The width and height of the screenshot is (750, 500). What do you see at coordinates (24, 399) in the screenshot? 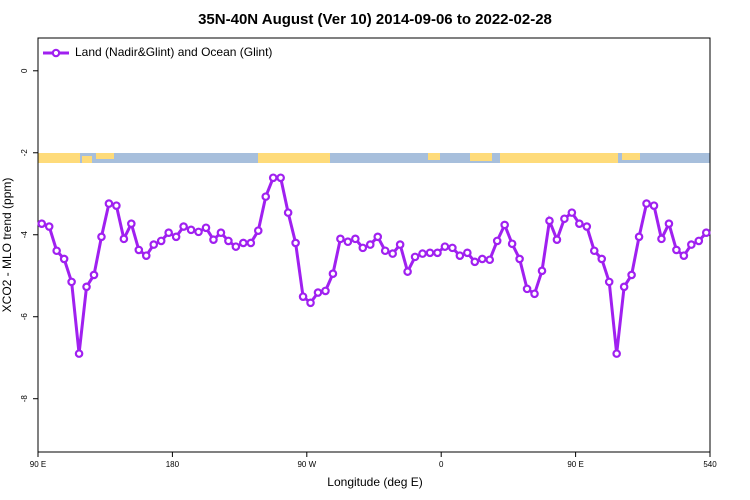
I see `y-tick-label: -8` at bounding box center [24, 399].